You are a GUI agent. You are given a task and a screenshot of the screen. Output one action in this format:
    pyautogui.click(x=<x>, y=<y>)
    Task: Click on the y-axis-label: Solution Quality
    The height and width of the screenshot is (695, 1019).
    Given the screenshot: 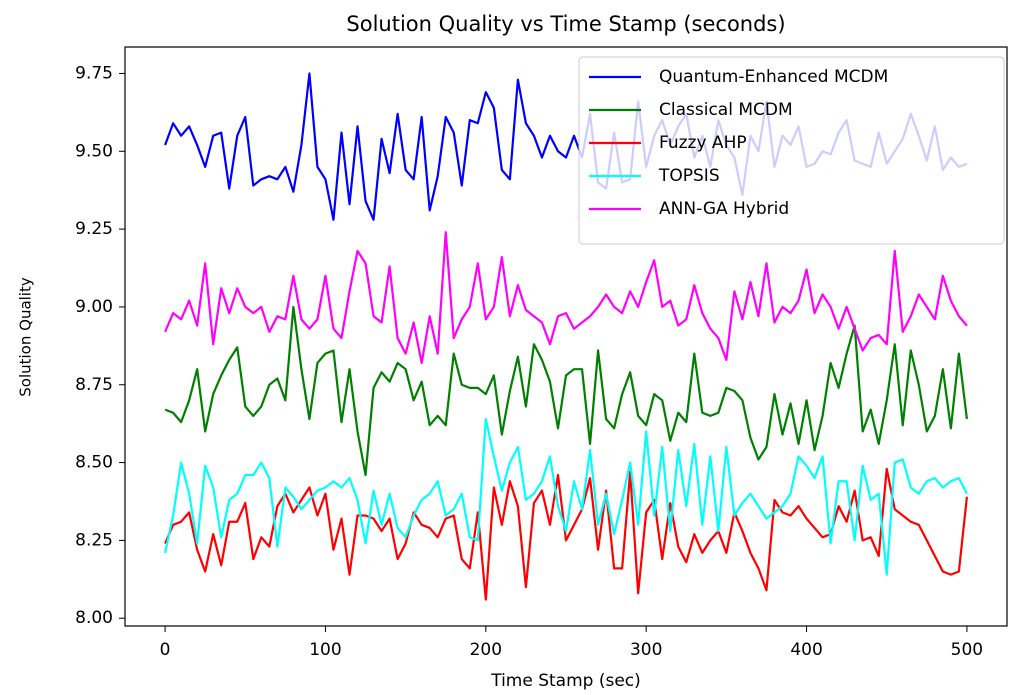 What is the action you would take?
    pyautogui.click(x=26, y=337)
    